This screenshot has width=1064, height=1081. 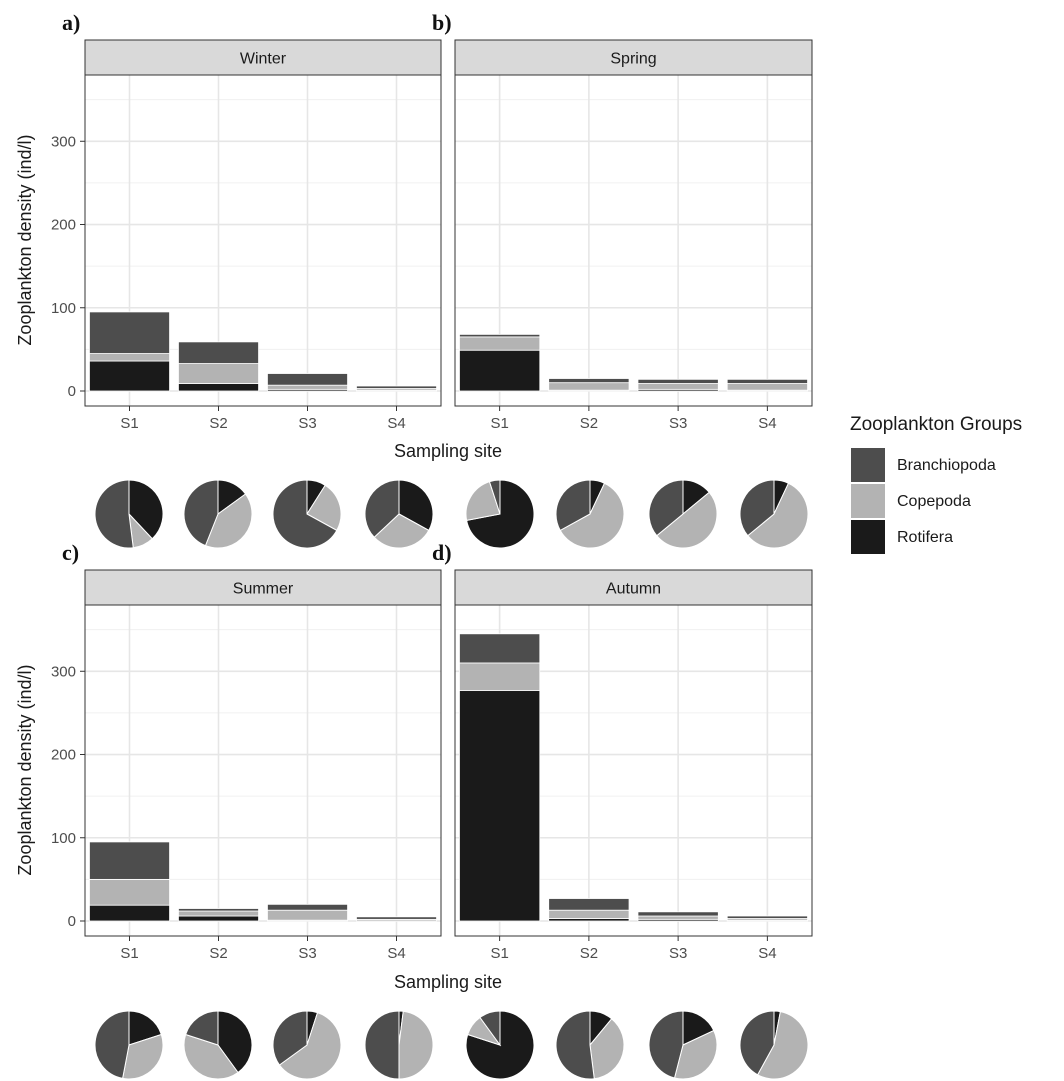 I want to click on y-tick-label: 0, so click(x=72, y=391).